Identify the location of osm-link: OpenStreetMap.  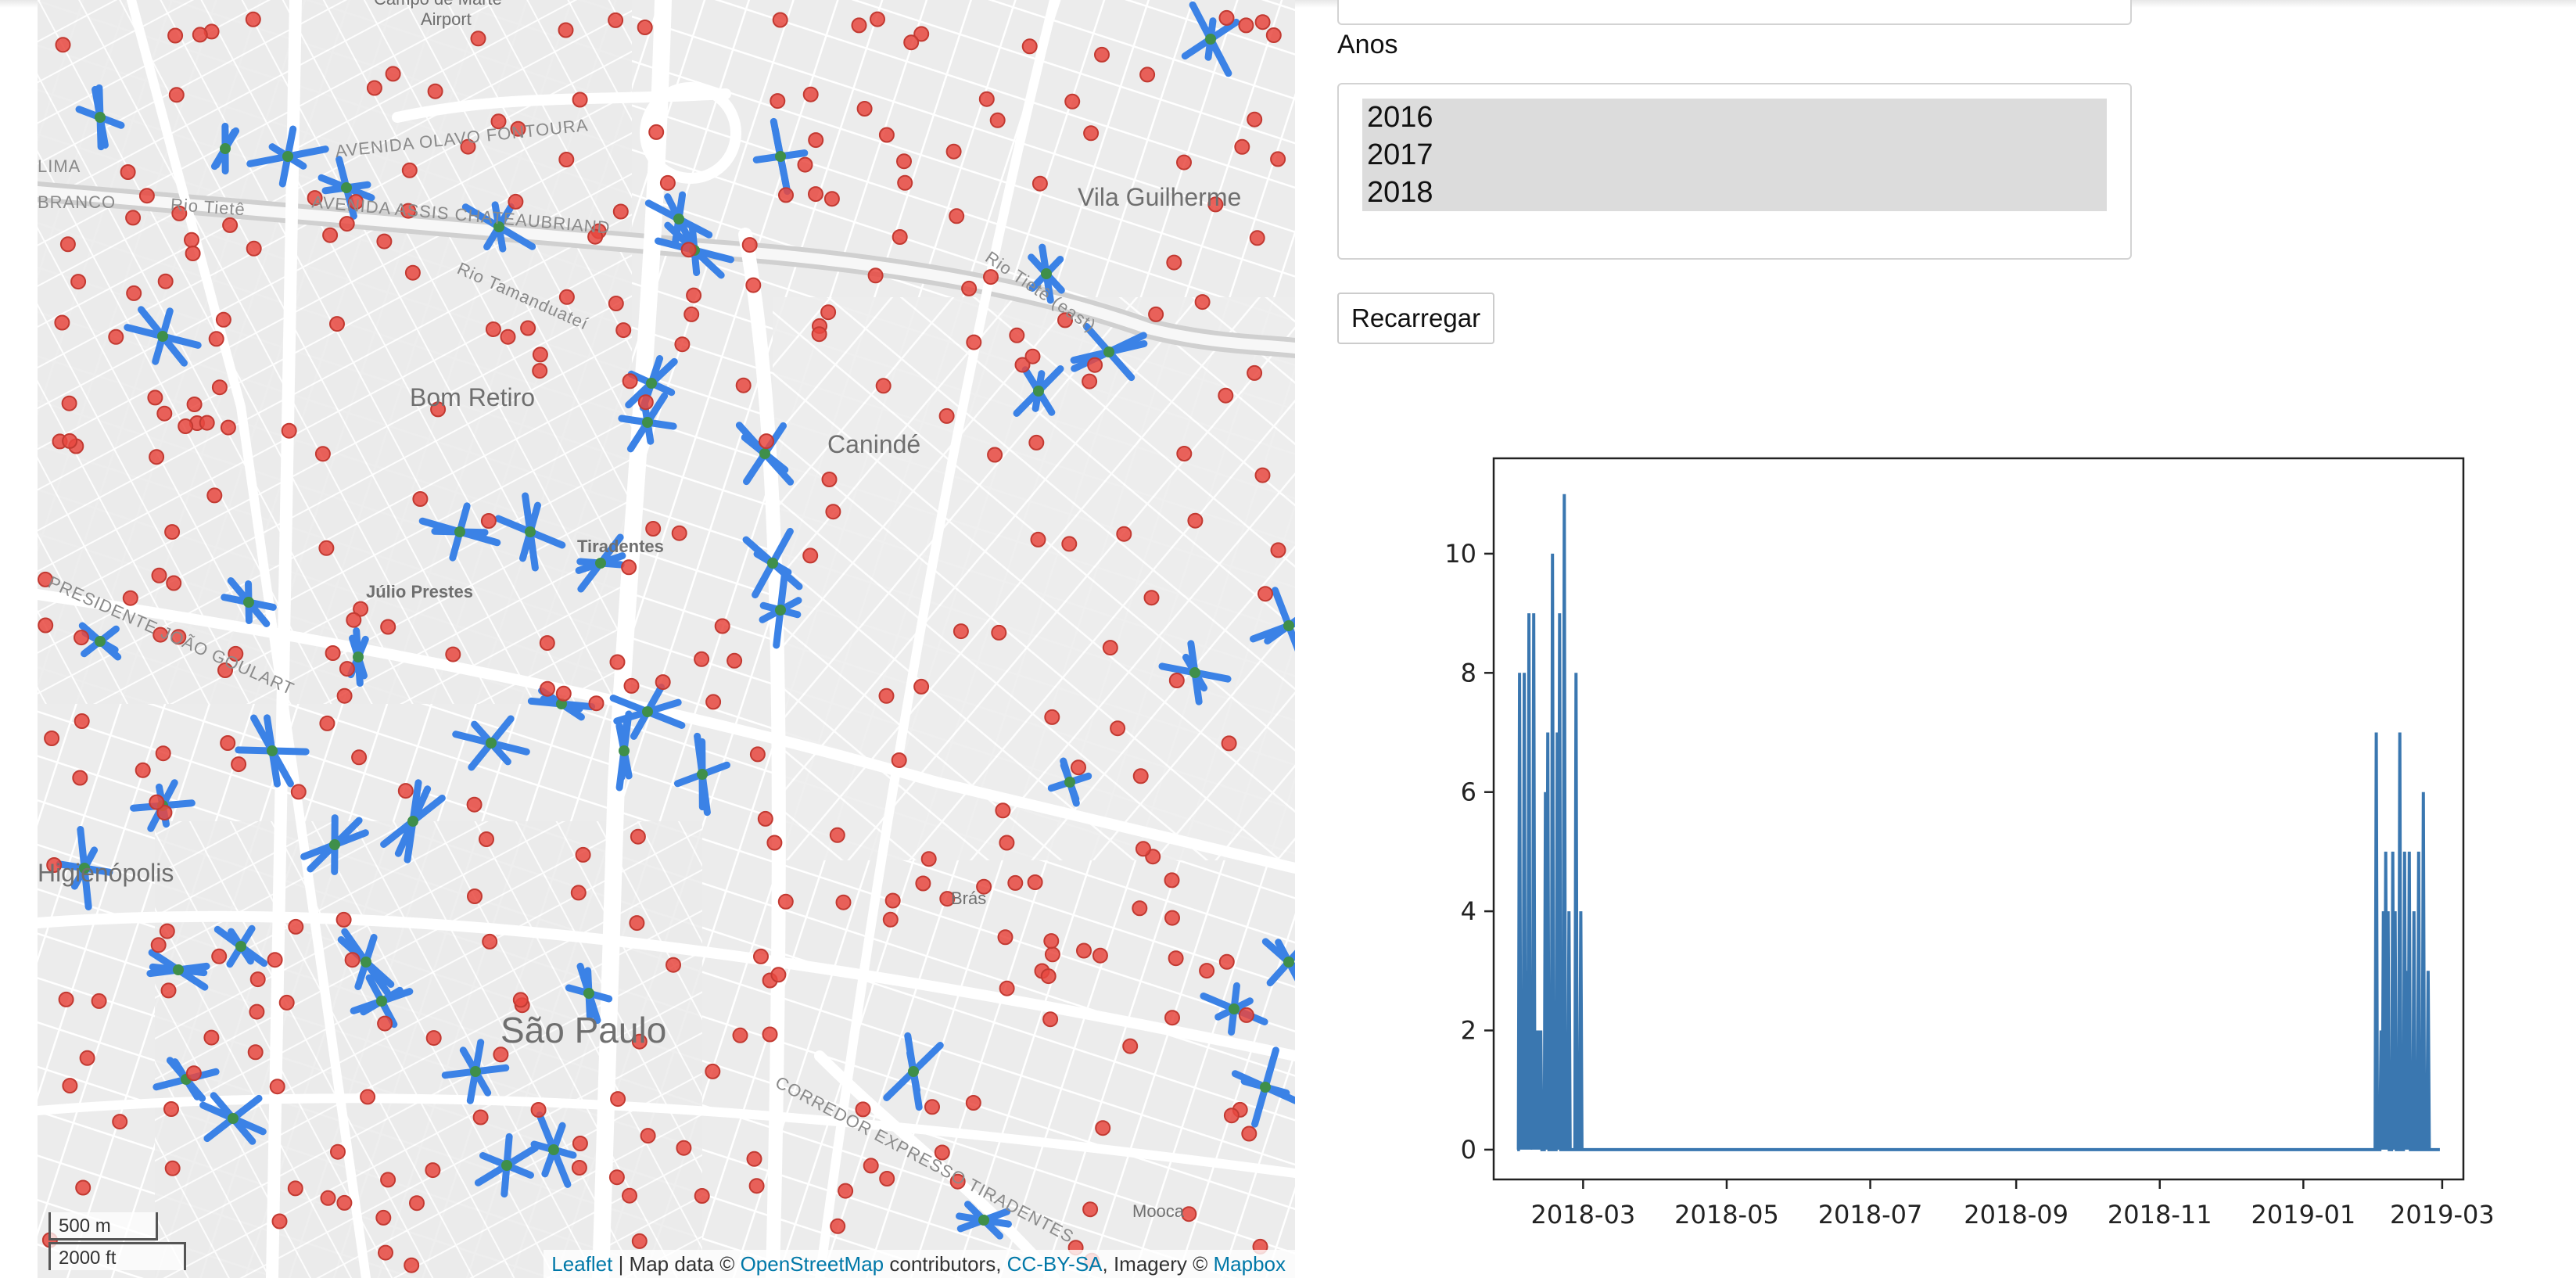
(812, 1264).